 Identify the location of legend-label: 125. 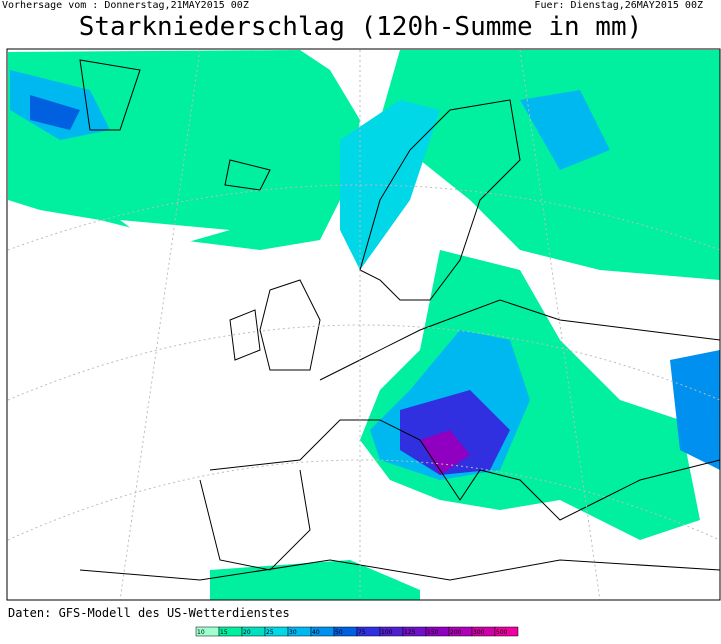
(410, 632).